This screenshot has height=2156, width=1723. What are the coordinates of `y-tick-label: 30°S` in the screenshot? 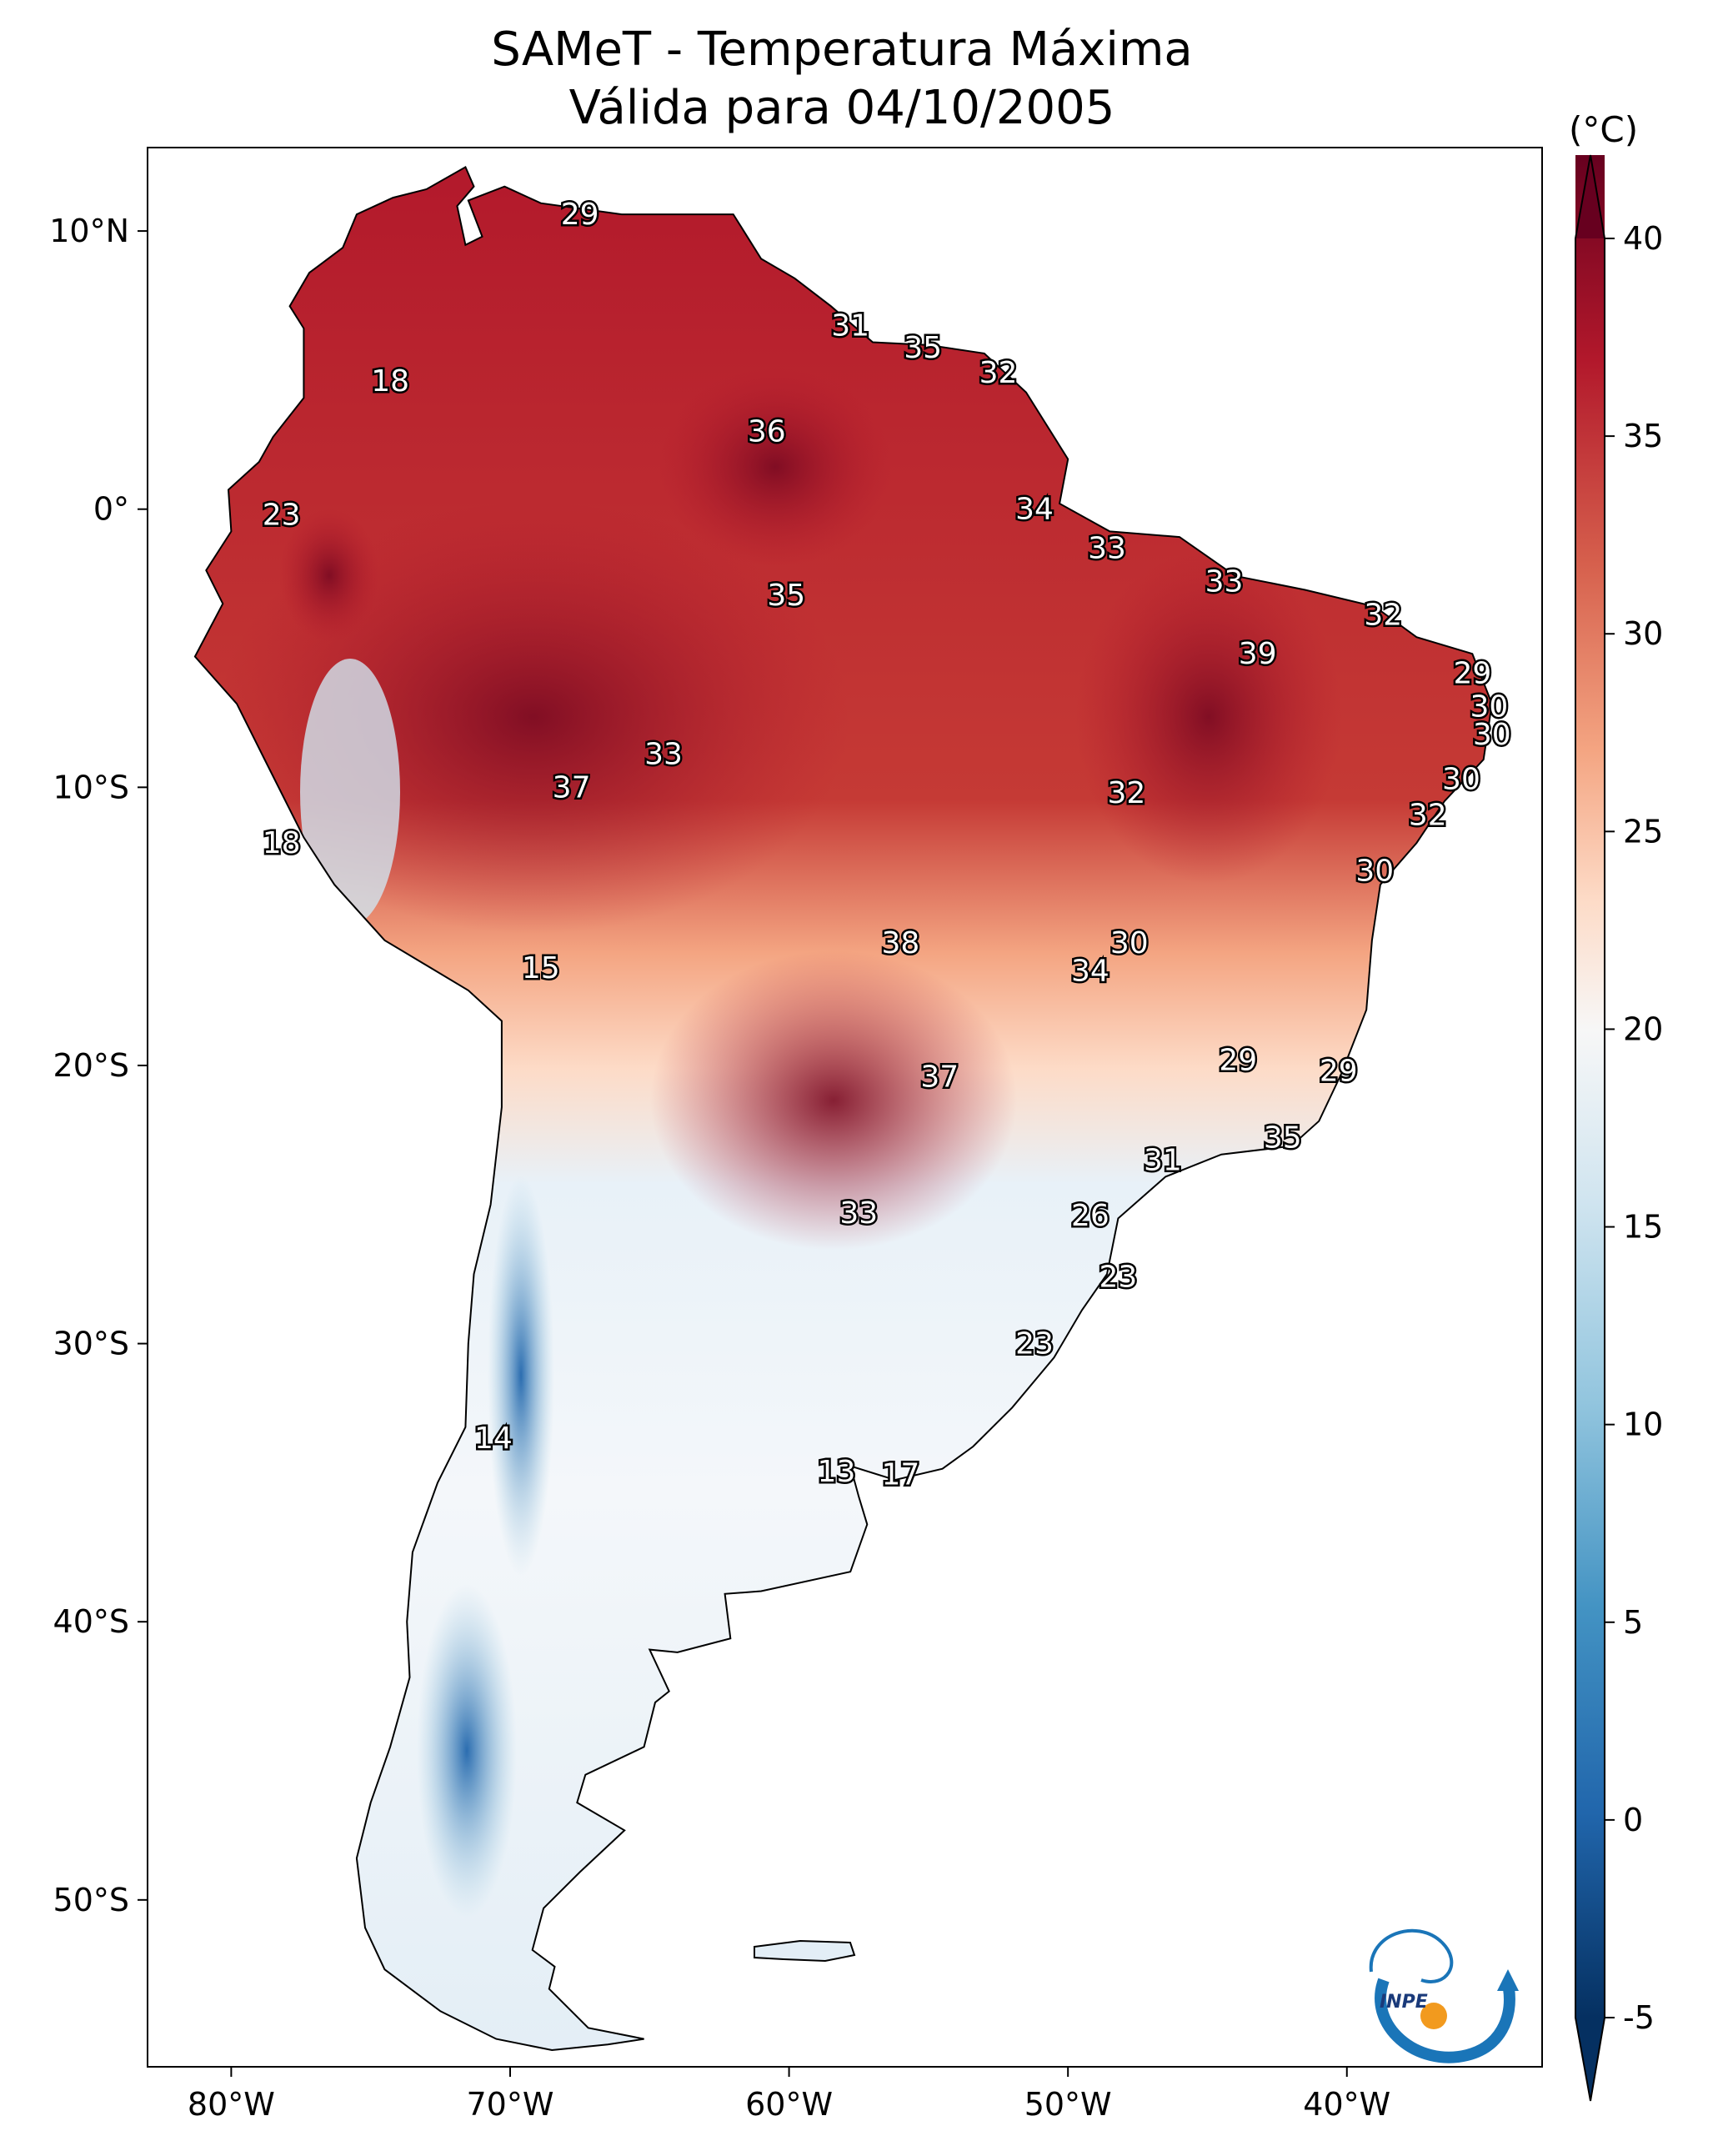 It's located at (91, 1344).